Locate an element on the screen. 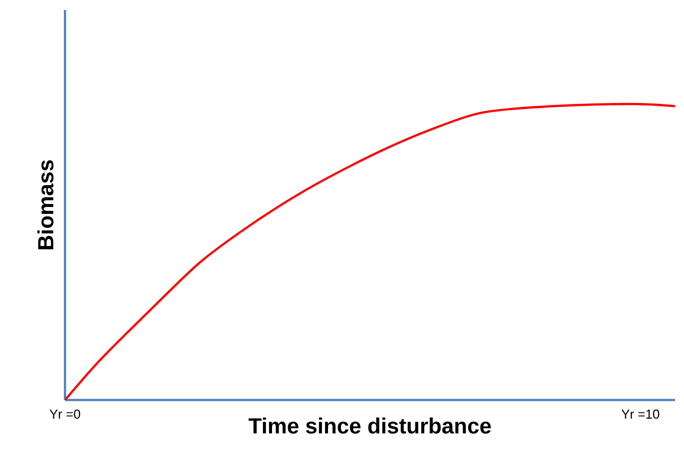  x-tick-label: Yr =0 is located at coordinates (65, 414).